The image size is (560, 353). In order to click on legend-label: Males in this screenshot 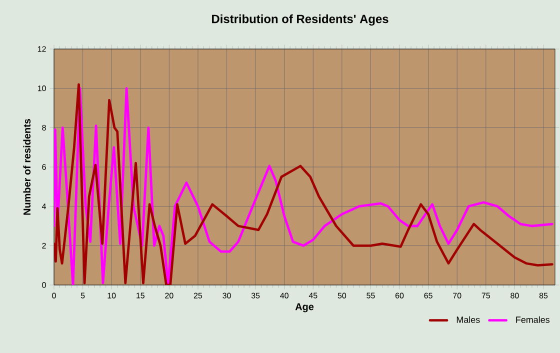, I will do `click(468, 319)`.